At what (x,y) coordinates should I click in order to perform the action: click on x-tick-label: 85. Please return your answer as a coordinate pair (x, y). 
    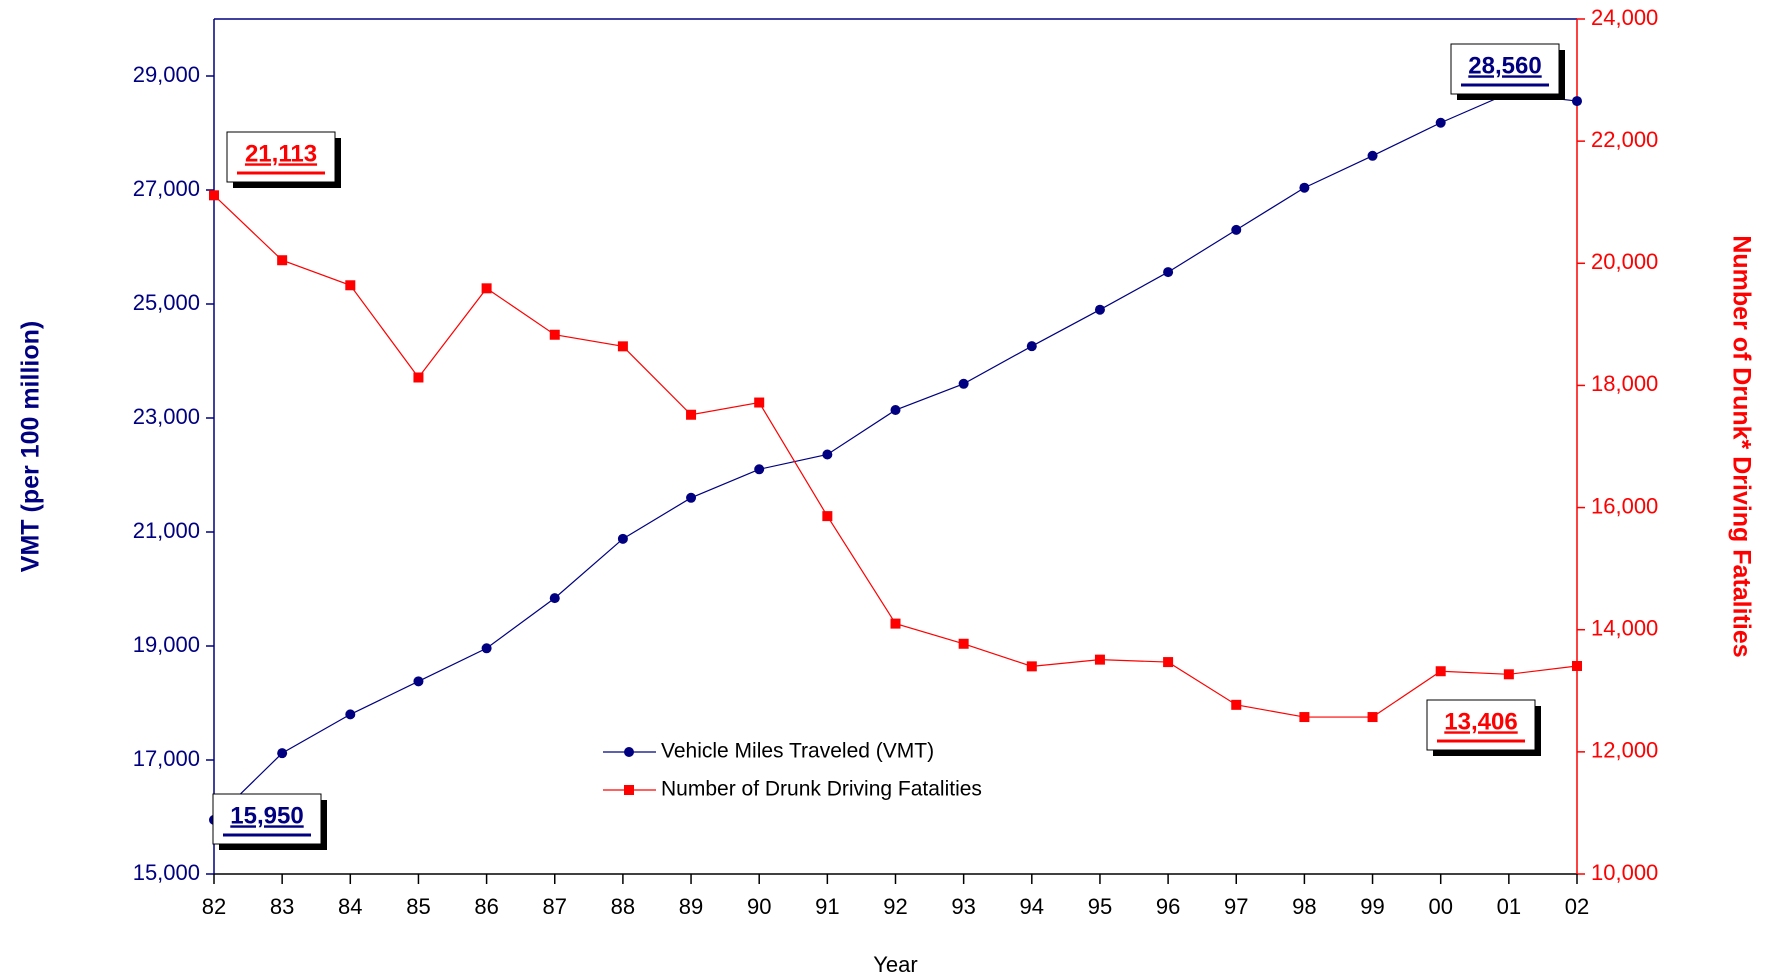
    Looking at the image, I should click on (418, 906).